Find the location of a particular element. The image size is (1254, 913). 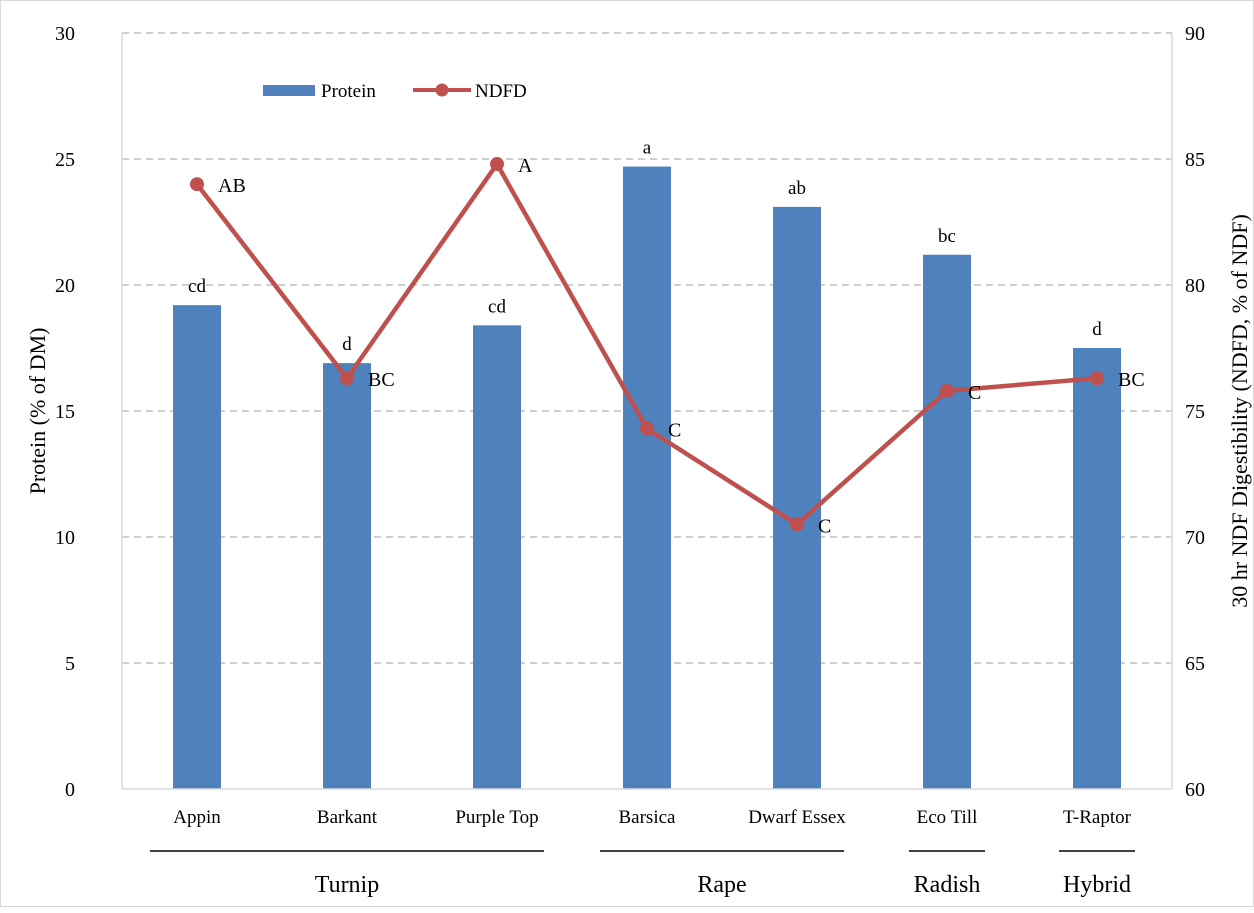

y2-tick-label: 70 is located at coordinates (1195, 538).